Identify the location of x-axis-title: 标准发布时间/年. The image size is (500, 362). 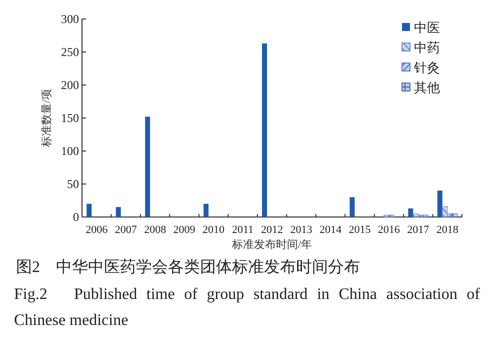
(271, 244).